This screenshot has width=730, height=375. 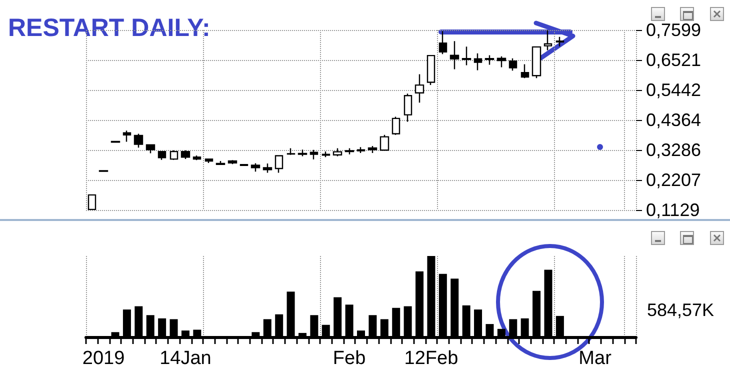 I want to click on y-tick-label: 0,4364, so click(x=674, y=120).